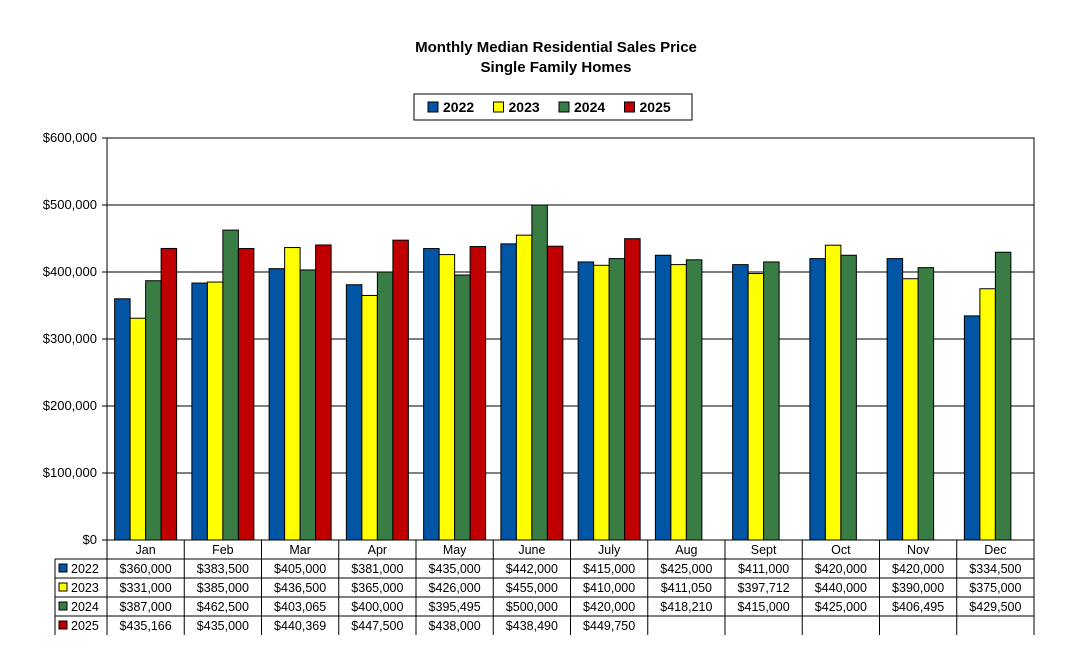 This screenshot has height=659, width=1070. What do you see at coordinates (995, 550) in the screenshot?
I see `x-tick-label: Dec` at bounding box center [995, 550].